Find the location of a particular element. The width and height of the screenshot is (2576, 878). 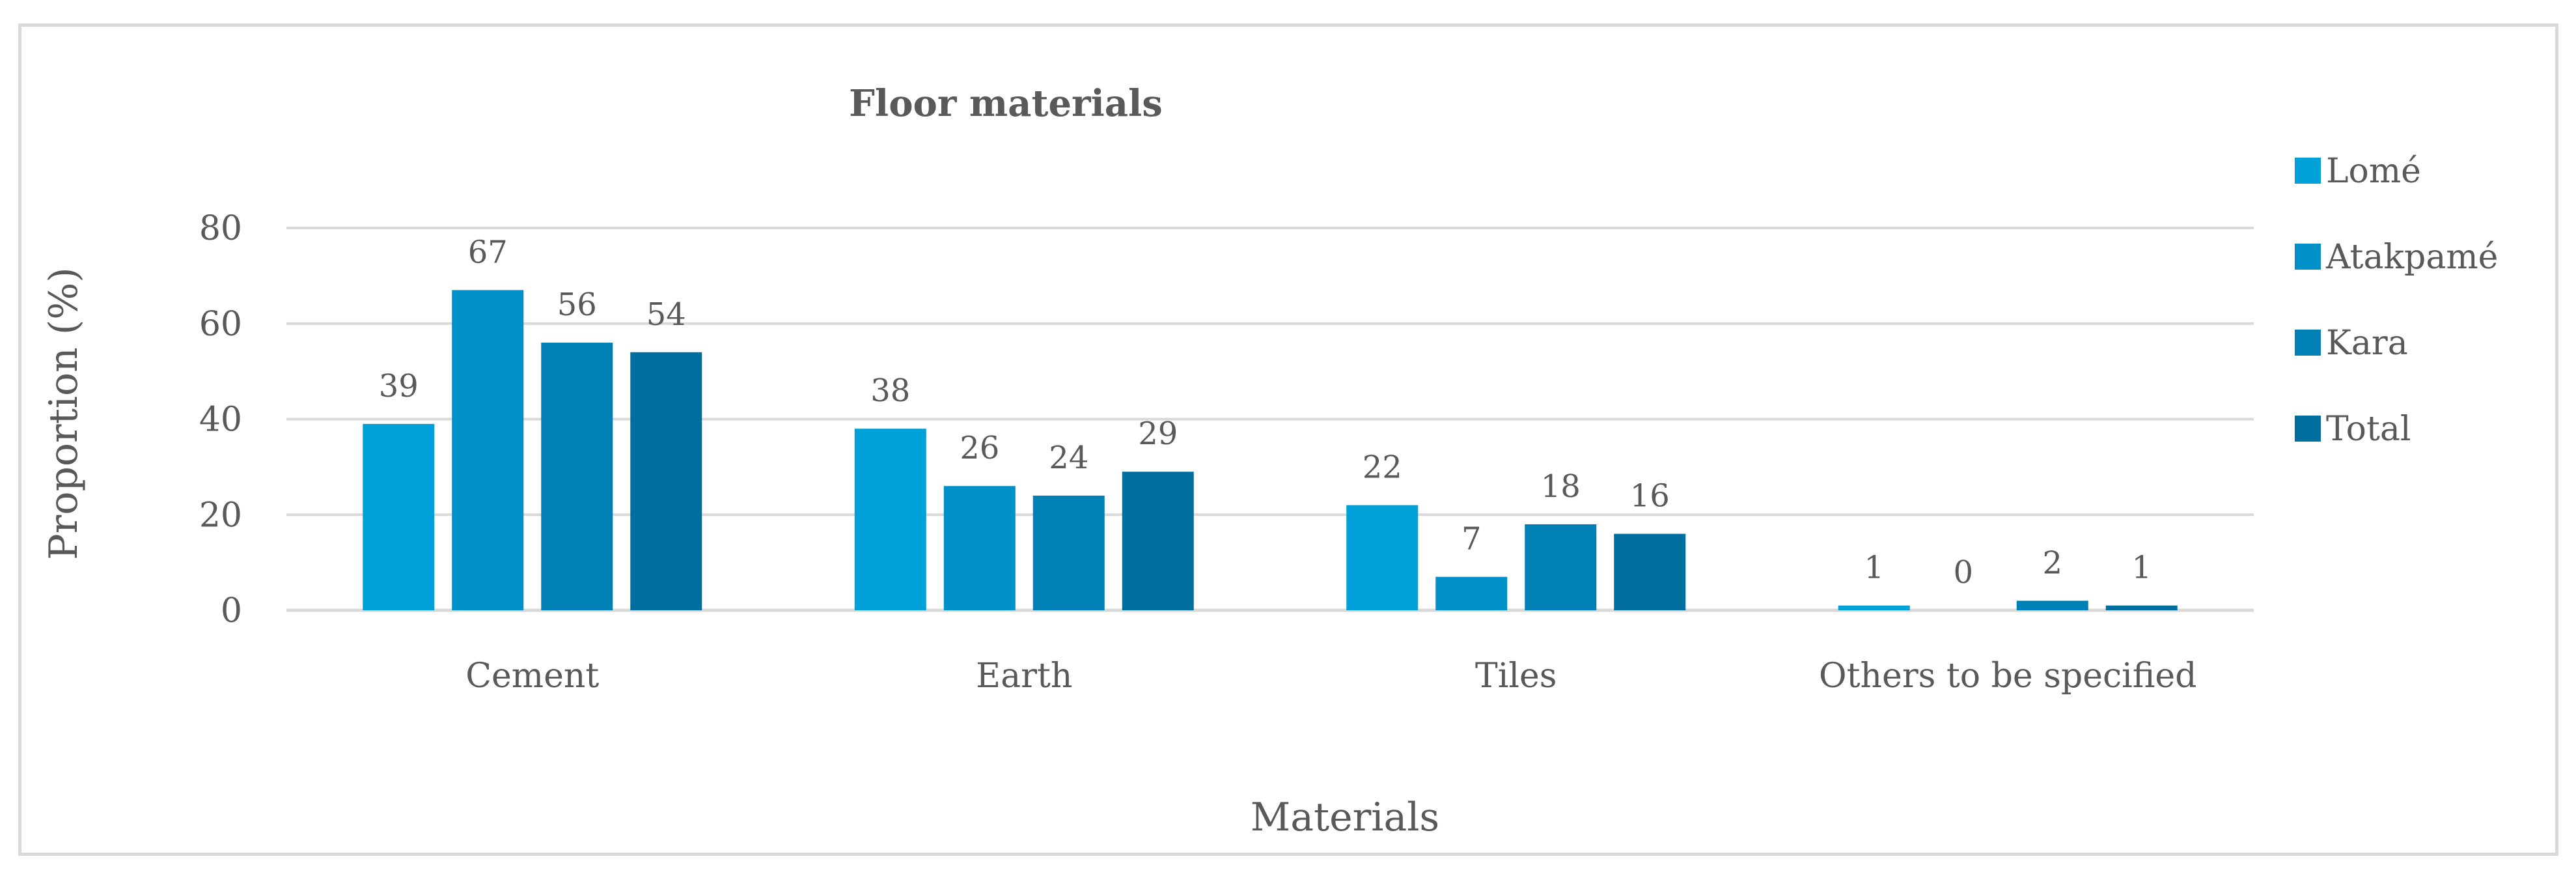

x-axis-title: Materials is located at coordinates (1345, 818).